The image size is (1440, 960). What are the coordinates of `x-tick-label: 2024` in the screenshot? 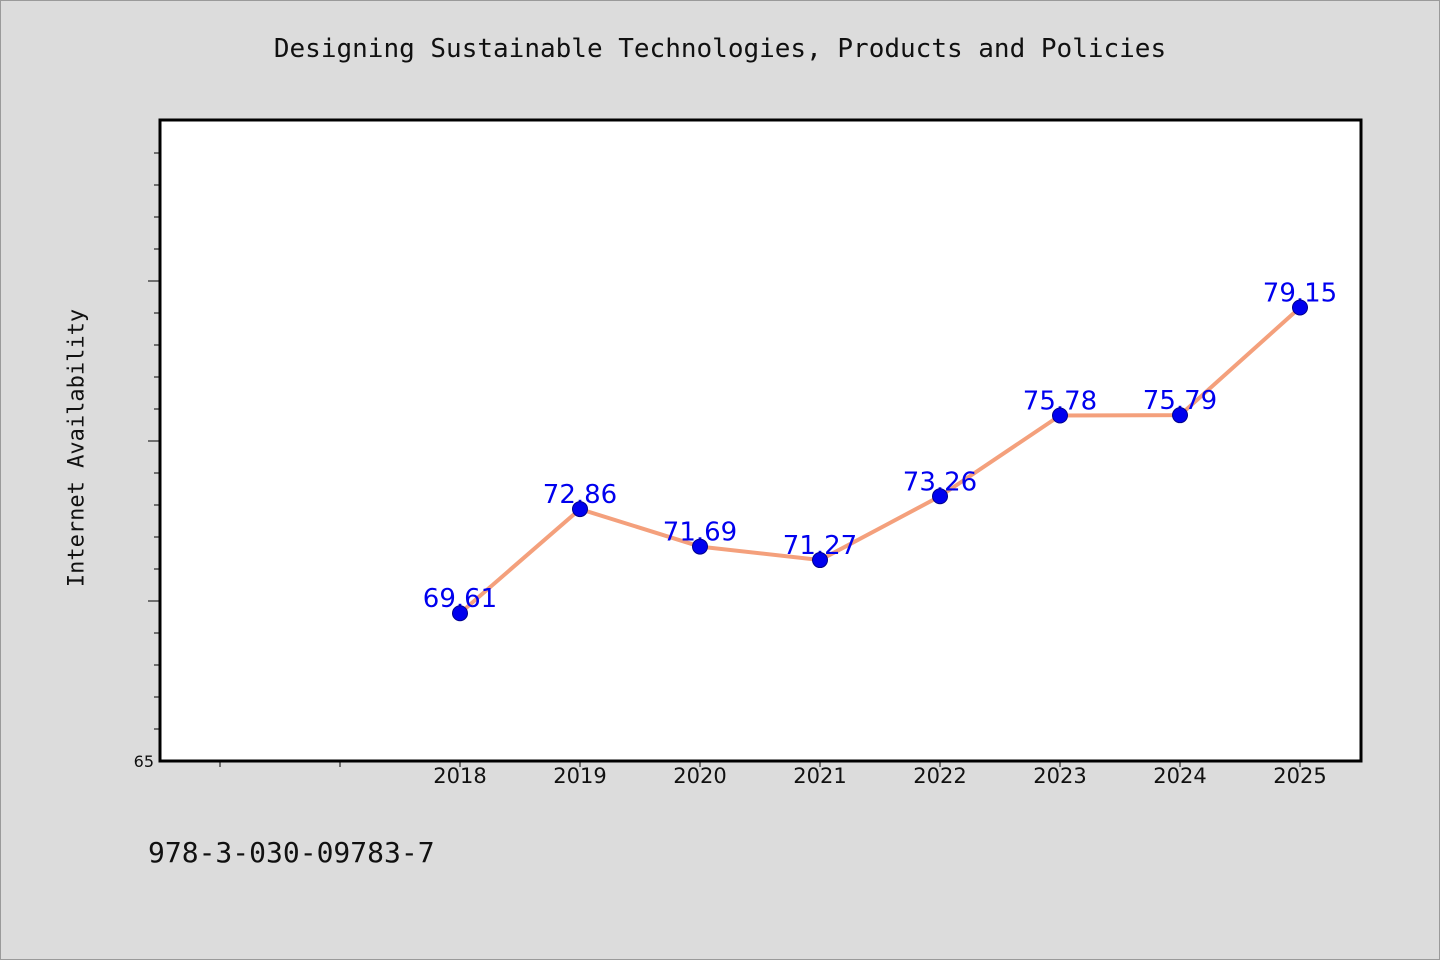 It's located at (1179, 776).